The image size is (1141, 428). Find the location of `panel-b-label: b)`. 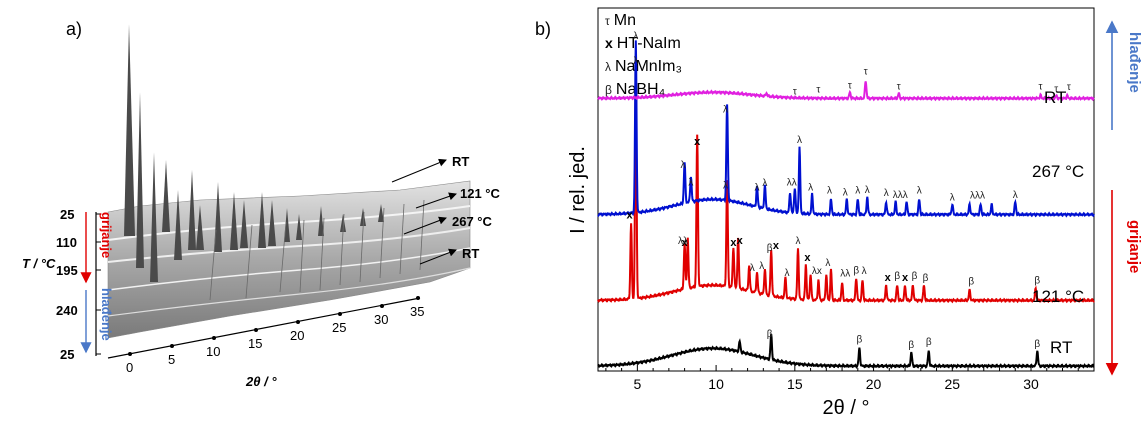

panel-b-label: b) is located at coordinates (543, 29).